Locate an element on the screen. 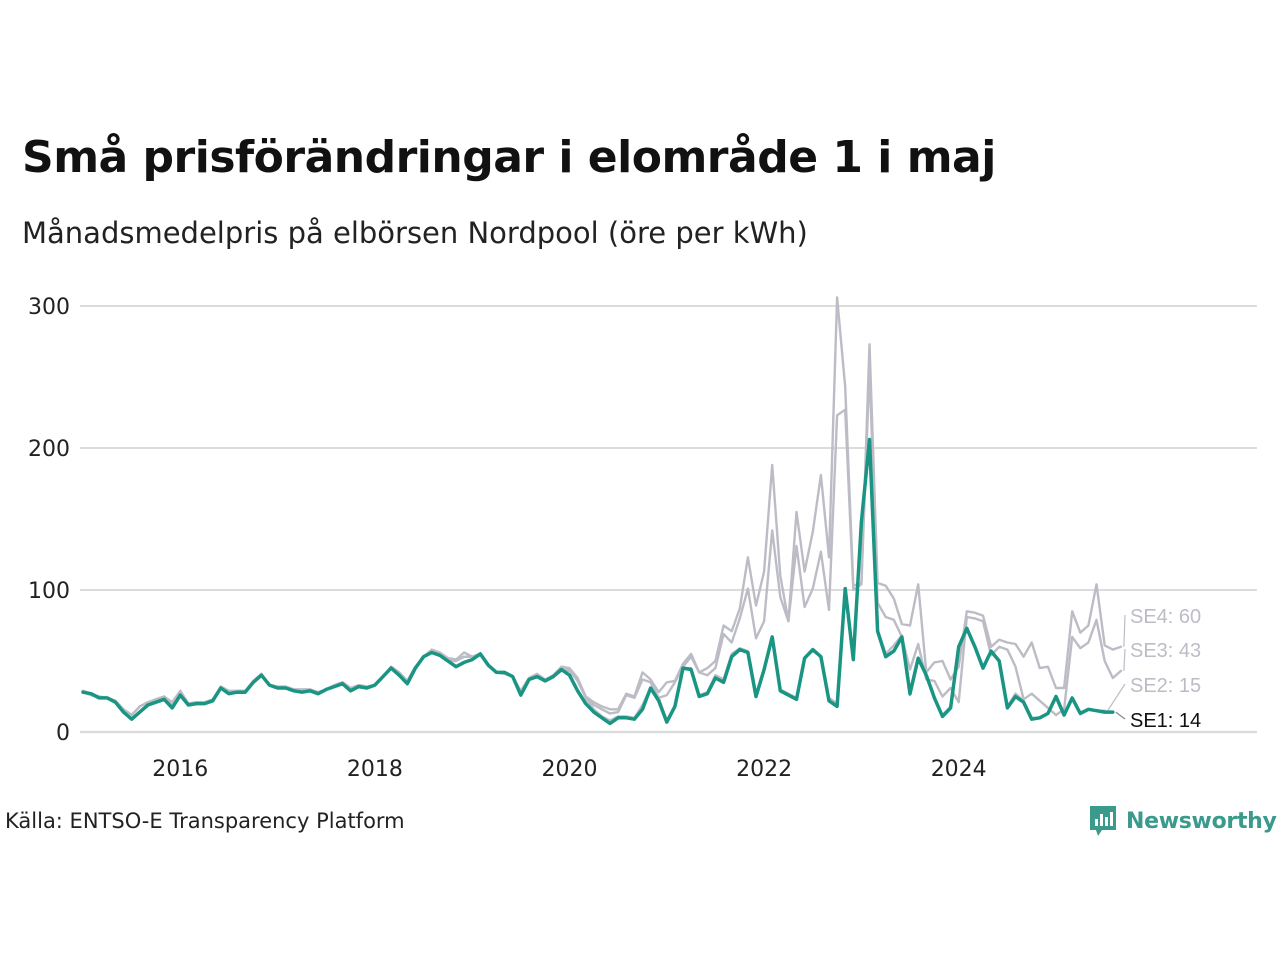 The image size is (1280, 960). x-tick-label: 2024 is located at coordinates (959, 769).